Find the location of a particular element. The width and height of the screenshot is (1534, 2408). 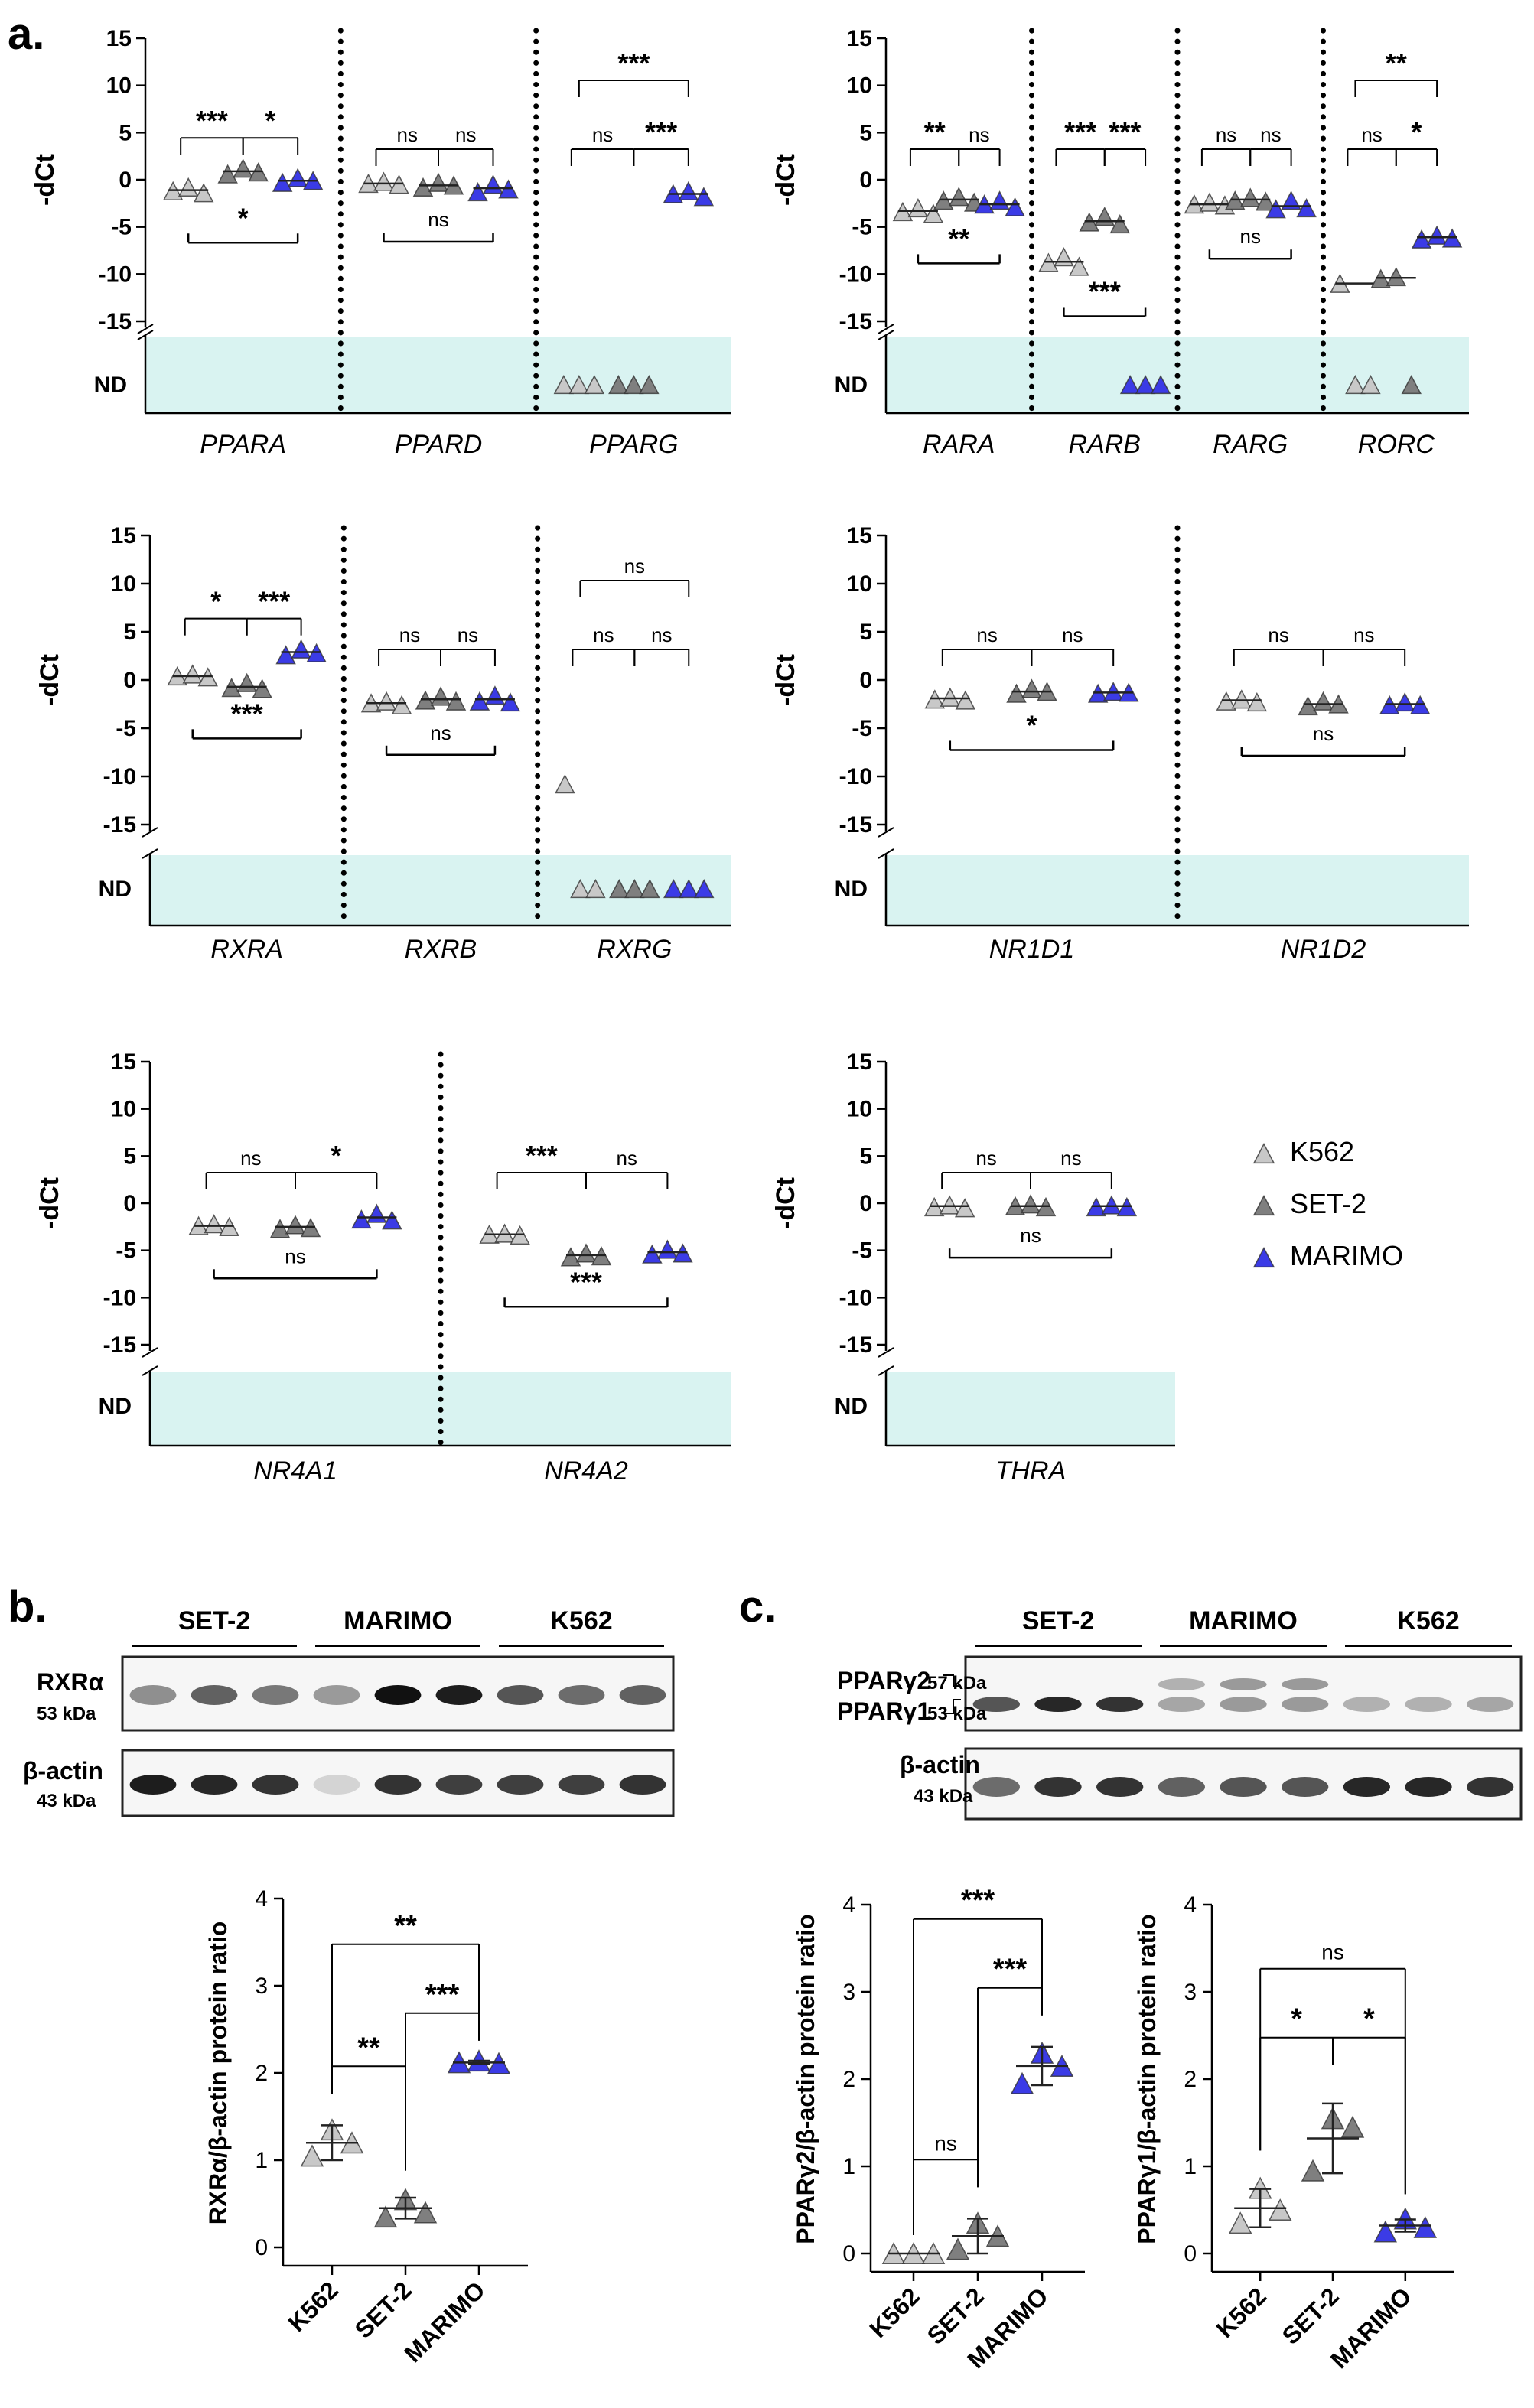

sig-bracket-nr4a2-set-2-marimo: ns is located at coordinates (627, 1168).